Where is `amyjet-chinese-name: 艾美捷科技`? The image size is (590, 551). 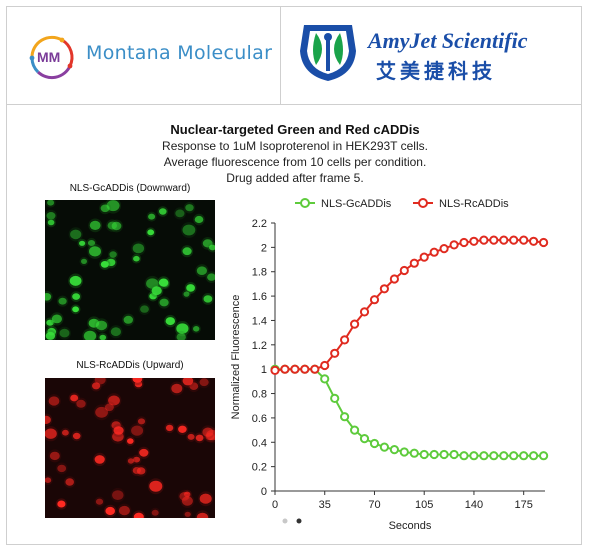
amyjet-chinese-name: 艾美捷科技 is located at coordinates (436, 71).